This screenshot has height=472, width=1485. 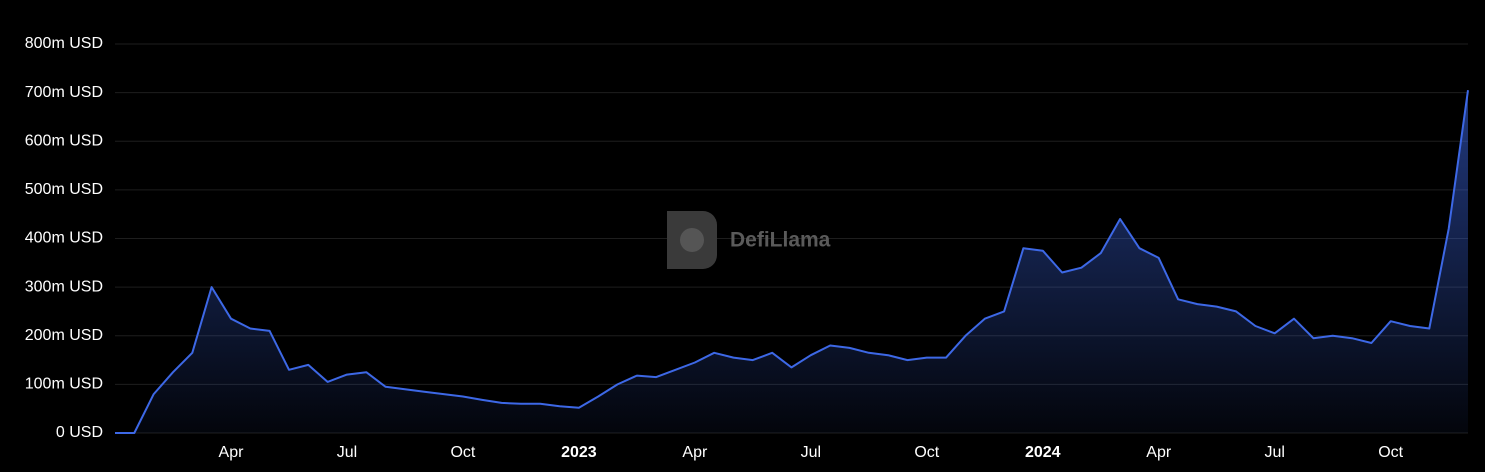 I want to click on y-tick-label: 800m USD, so click(x=64, y=43).